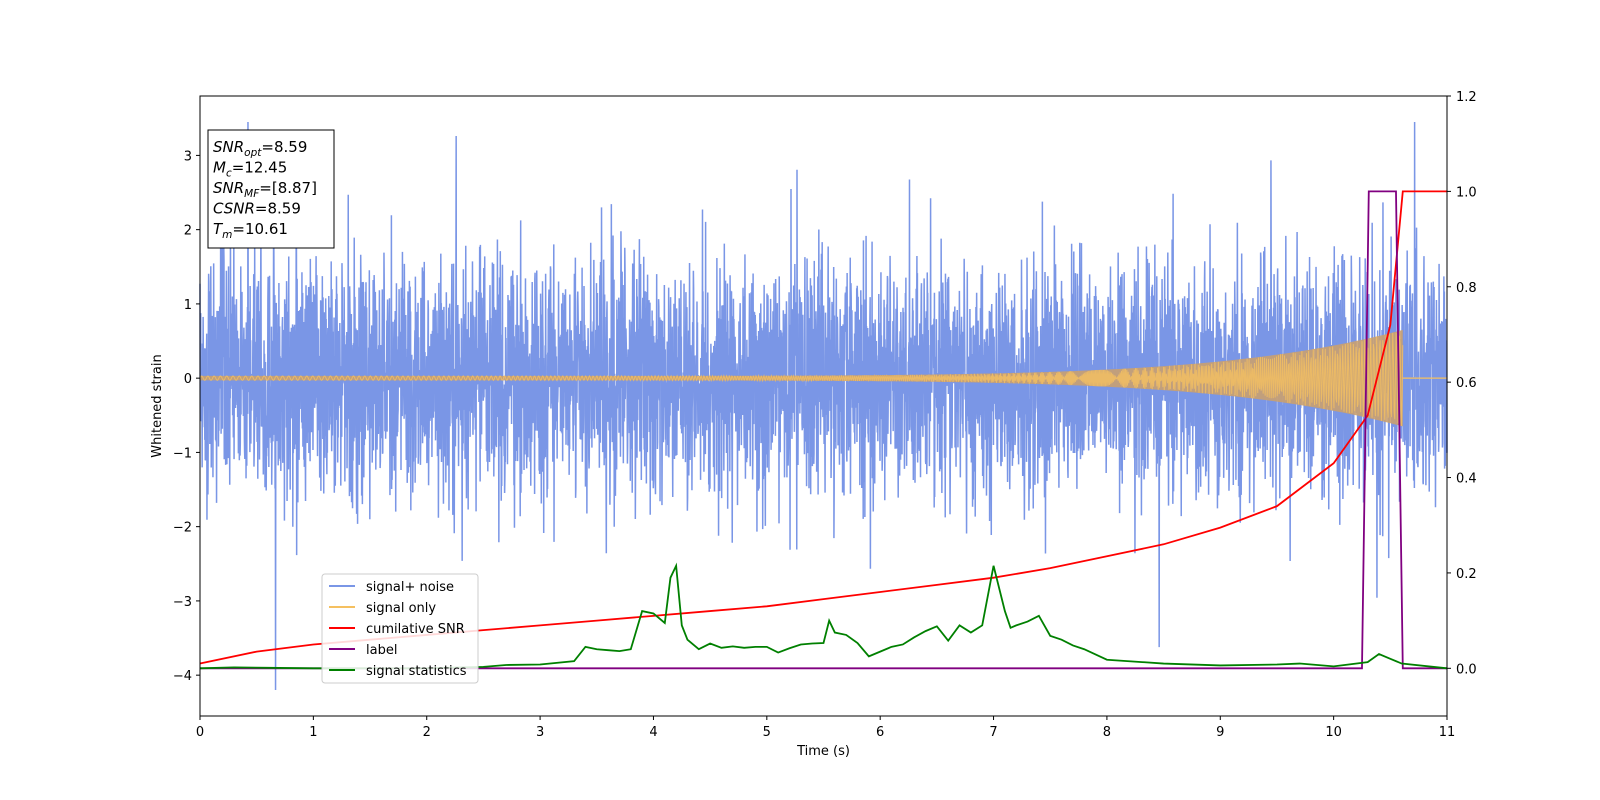  What do you see at coordinates (1107, 732) in the screenshot?
I see `x-tick-label: 8` at bounding box center [1107, 732].